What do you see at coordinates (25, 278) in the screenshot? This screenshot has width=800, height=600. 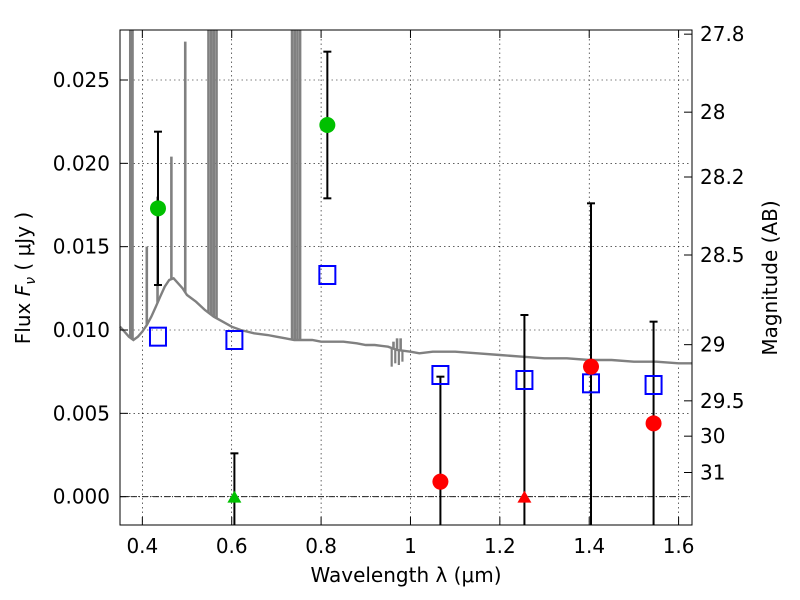 I see `y-axis-label: Flux Fν ( μJy )` at bounding box center [25, 278].